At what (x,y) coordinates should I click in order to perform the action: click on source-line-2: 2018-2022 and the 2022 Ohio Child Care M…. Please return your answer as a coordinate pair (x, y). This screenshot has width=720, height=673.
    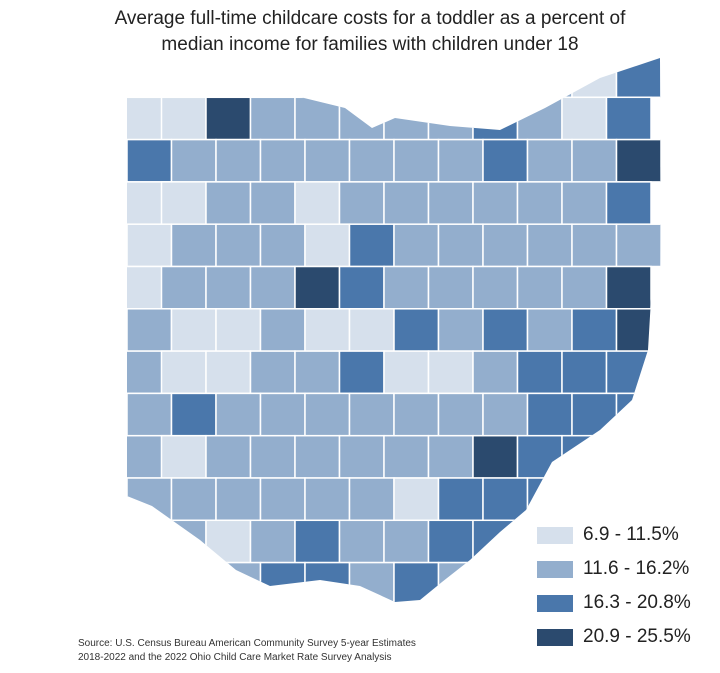
    Looking at the image, I should click on (235, 657).